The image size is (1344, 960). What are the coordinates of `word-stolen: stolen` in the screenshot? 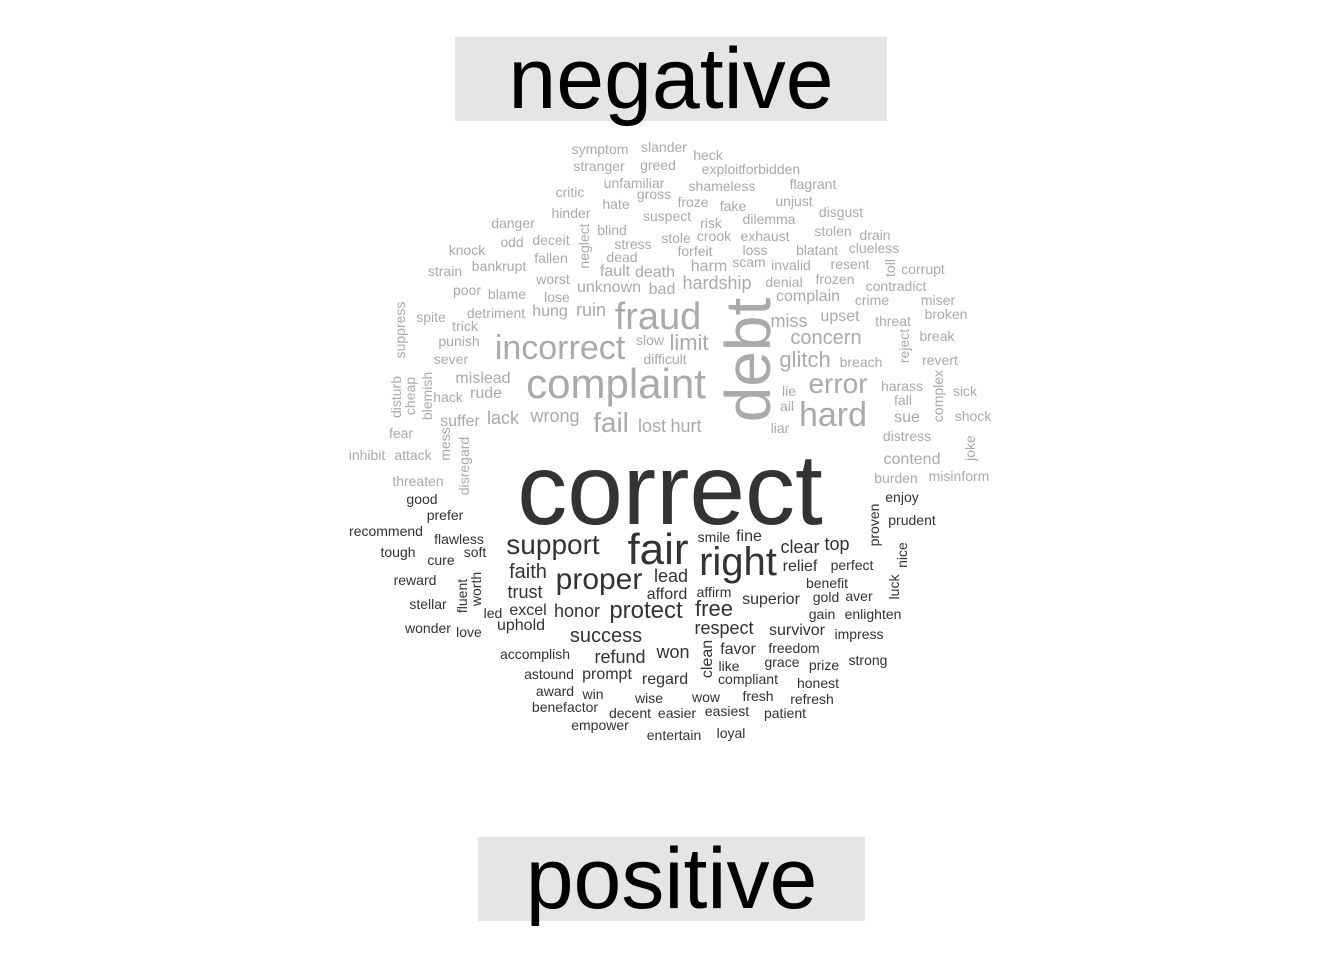 It's located at (833, 231).